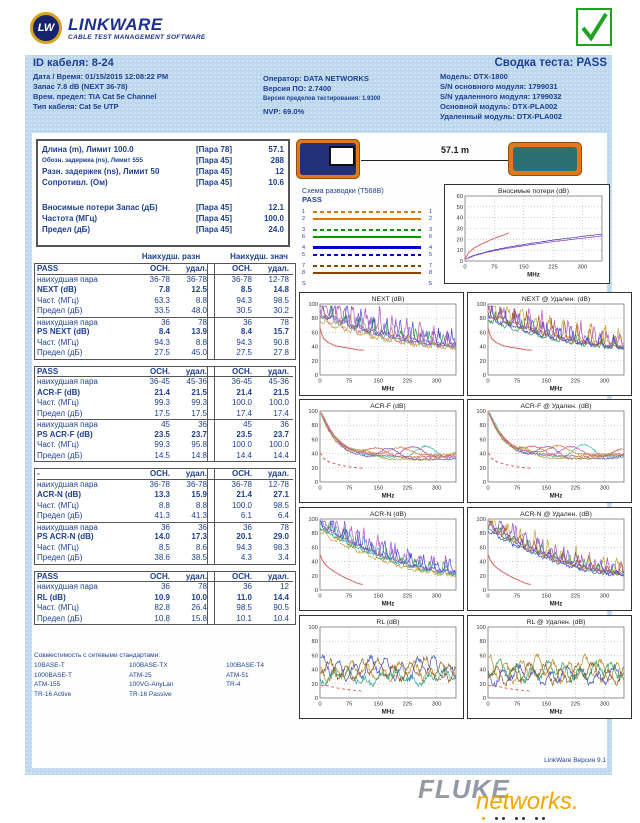 The height and width of the screenshot is (823, 640). I want to click on cell-value: 8.8, so click(201, 300).